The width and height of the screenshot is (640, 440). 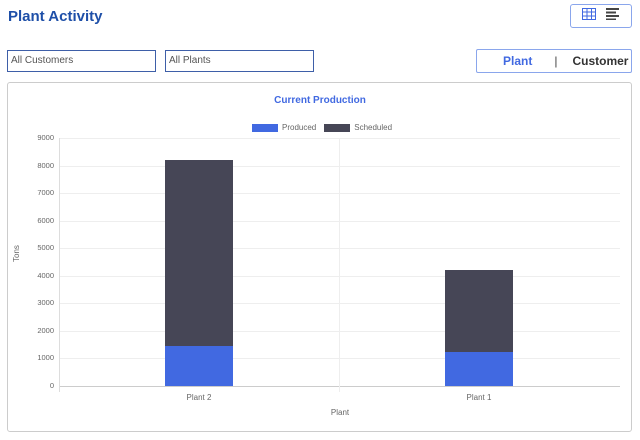 I want to click on y-tick-label: 0, so click(x=51, y=385).